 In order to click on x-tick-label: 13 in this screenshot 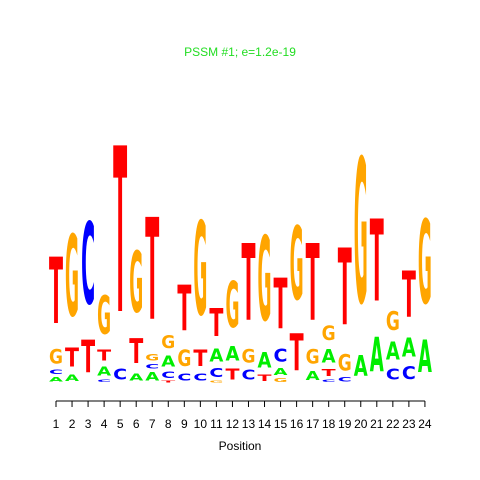, I will do `click(249, 424)`.